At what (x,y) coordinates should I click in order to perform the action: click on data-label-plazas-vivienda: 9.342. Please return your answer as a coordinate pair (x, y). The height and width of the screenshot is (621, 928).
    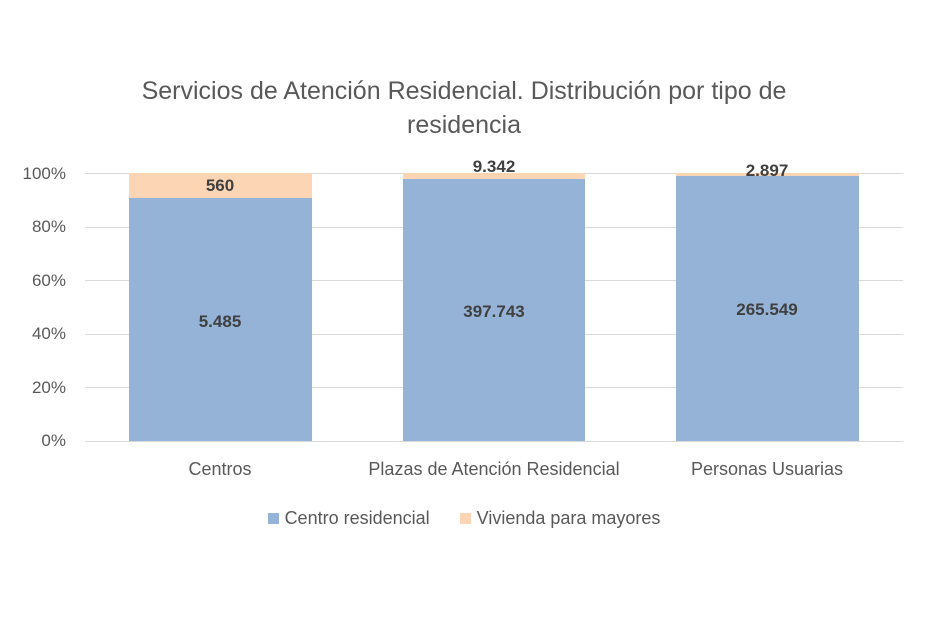
    Looking at the image, I should click on (494, 166).